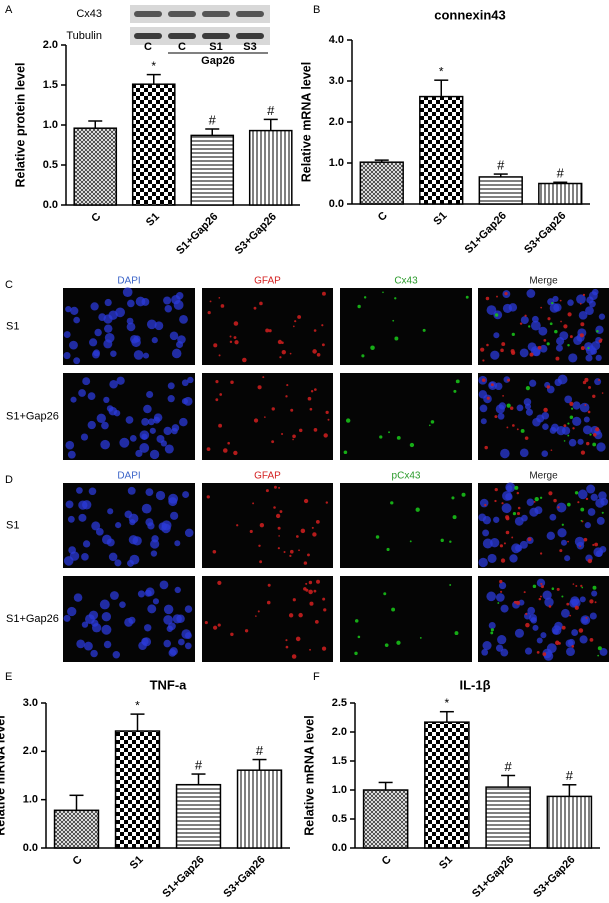 Image resolution: width=609 pixels, height=903 pixels. Describe the element at coordinates (306, 122) in the screenshot. I see `y-axis-label: Relative mRNA level` at that location.